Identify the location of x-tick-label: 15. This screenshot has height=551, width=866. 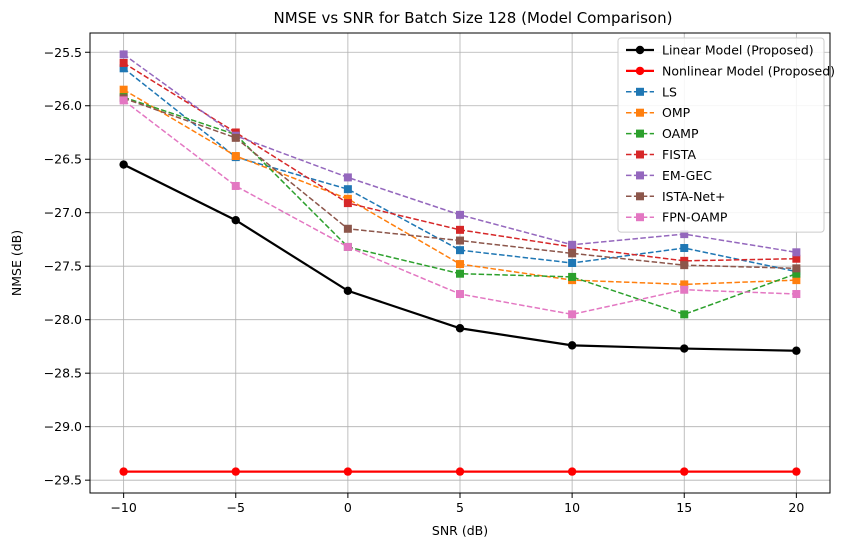
(684, 507).